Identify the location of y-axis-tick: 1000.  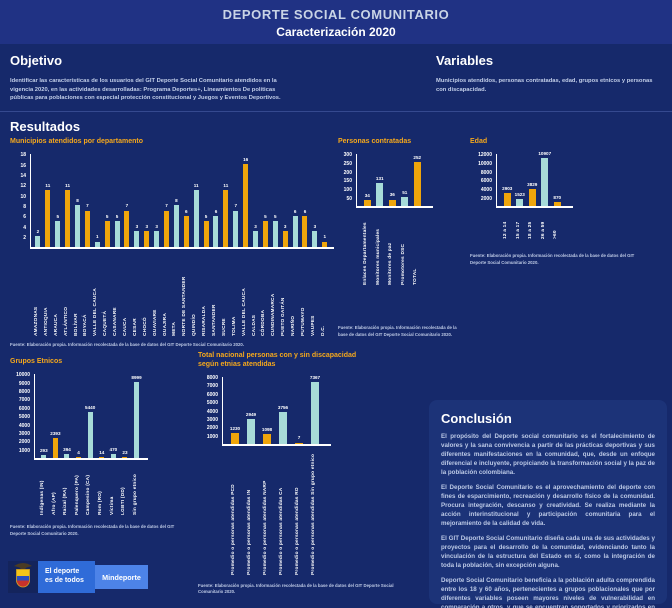
(24, 450).